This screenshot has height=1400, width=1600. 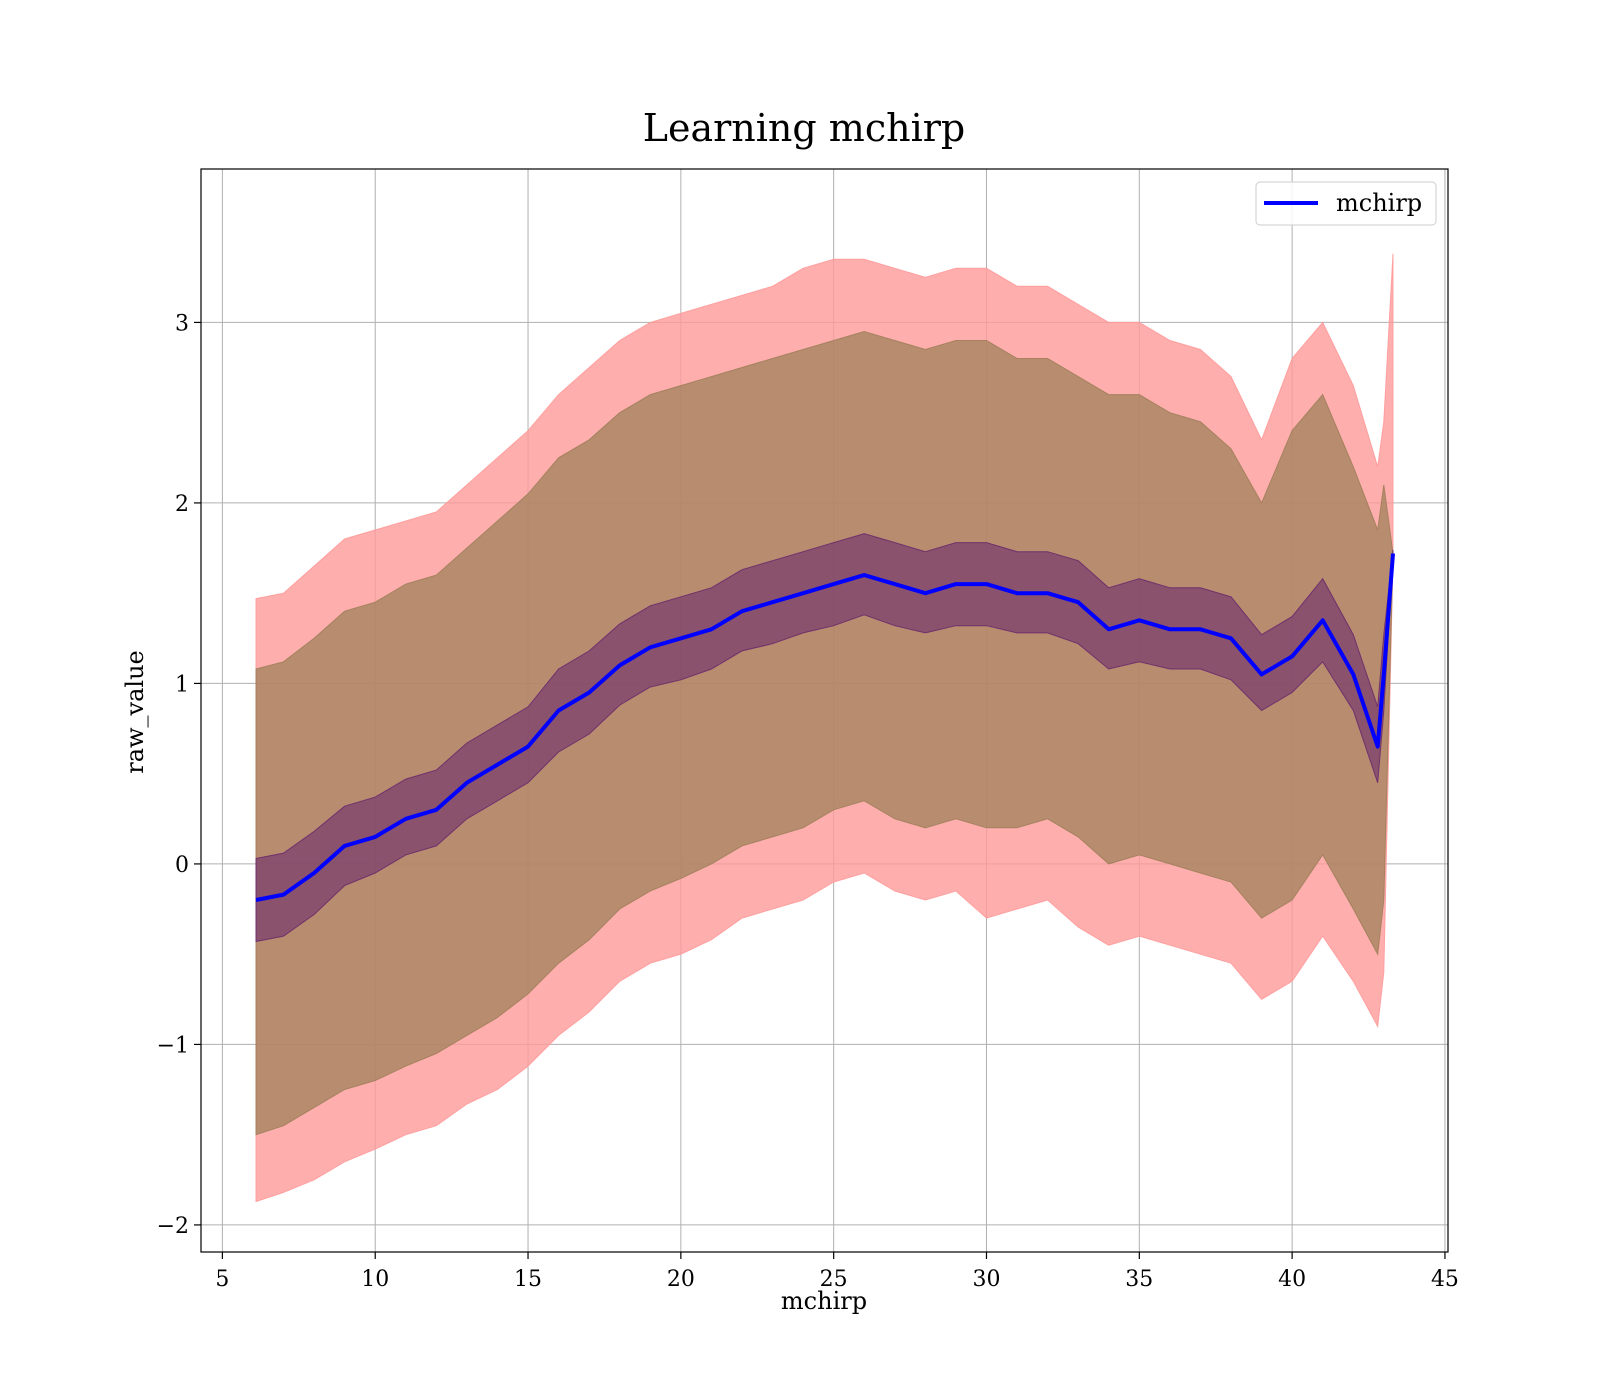 I want to click on x-tick-label: 25, so click(x=834, y=1279).